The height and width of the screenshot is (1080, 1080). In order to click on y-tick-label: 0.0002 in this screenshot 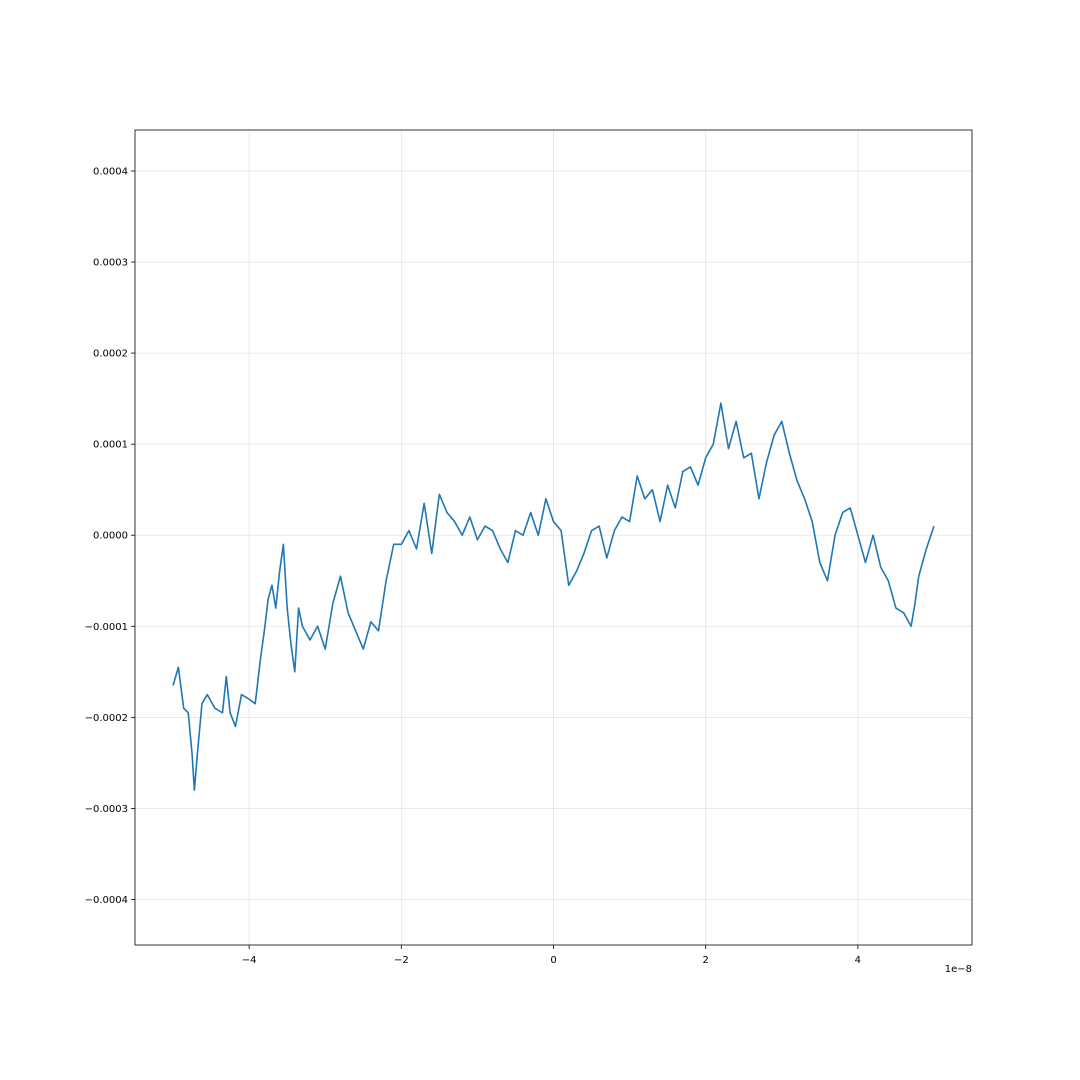, I will do `click(110, 354)`.